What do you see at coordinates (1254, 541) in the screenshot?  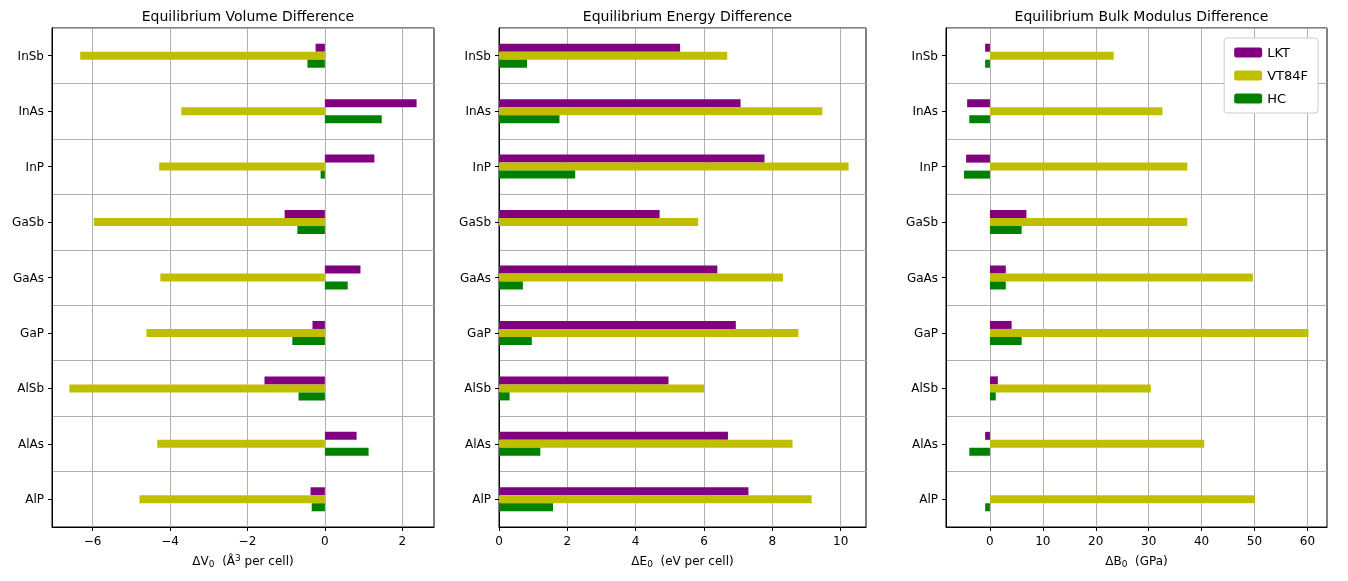 I see `x-tick-label: 50` at bounding box center [1254, 541].